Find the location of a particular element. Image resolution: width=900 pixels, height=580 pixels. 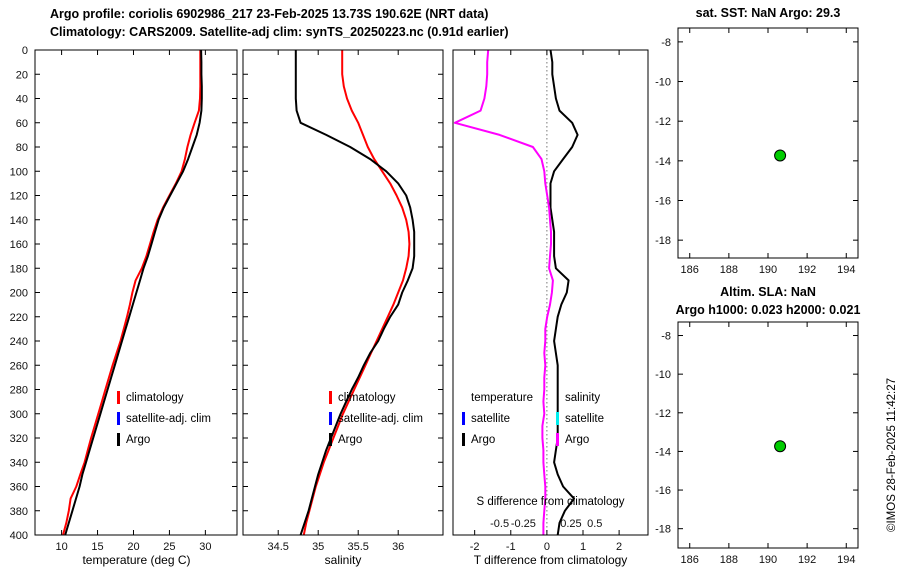

svg-text: -0.25 is located at coordinates (523, 524).